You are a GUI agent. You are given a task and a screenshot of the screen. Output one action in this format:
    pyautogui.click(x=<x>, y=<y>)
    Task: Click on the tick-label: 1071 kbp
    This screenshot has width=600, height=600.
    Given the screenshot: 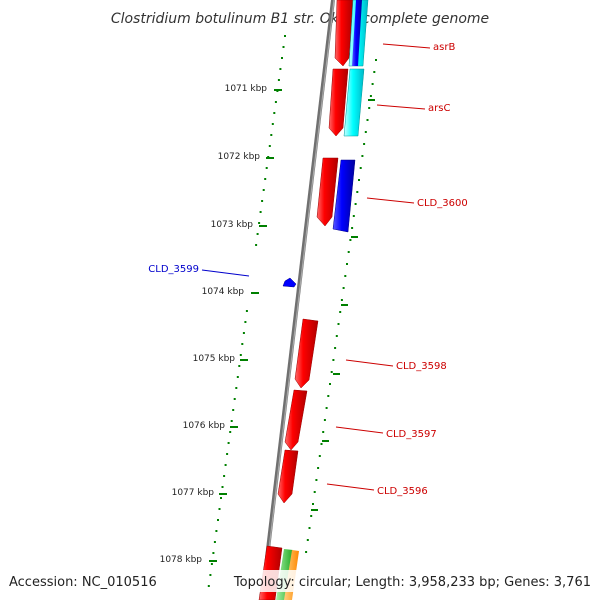 What is the action you would take?
    pyautogui.click(x=246, y=89)
    